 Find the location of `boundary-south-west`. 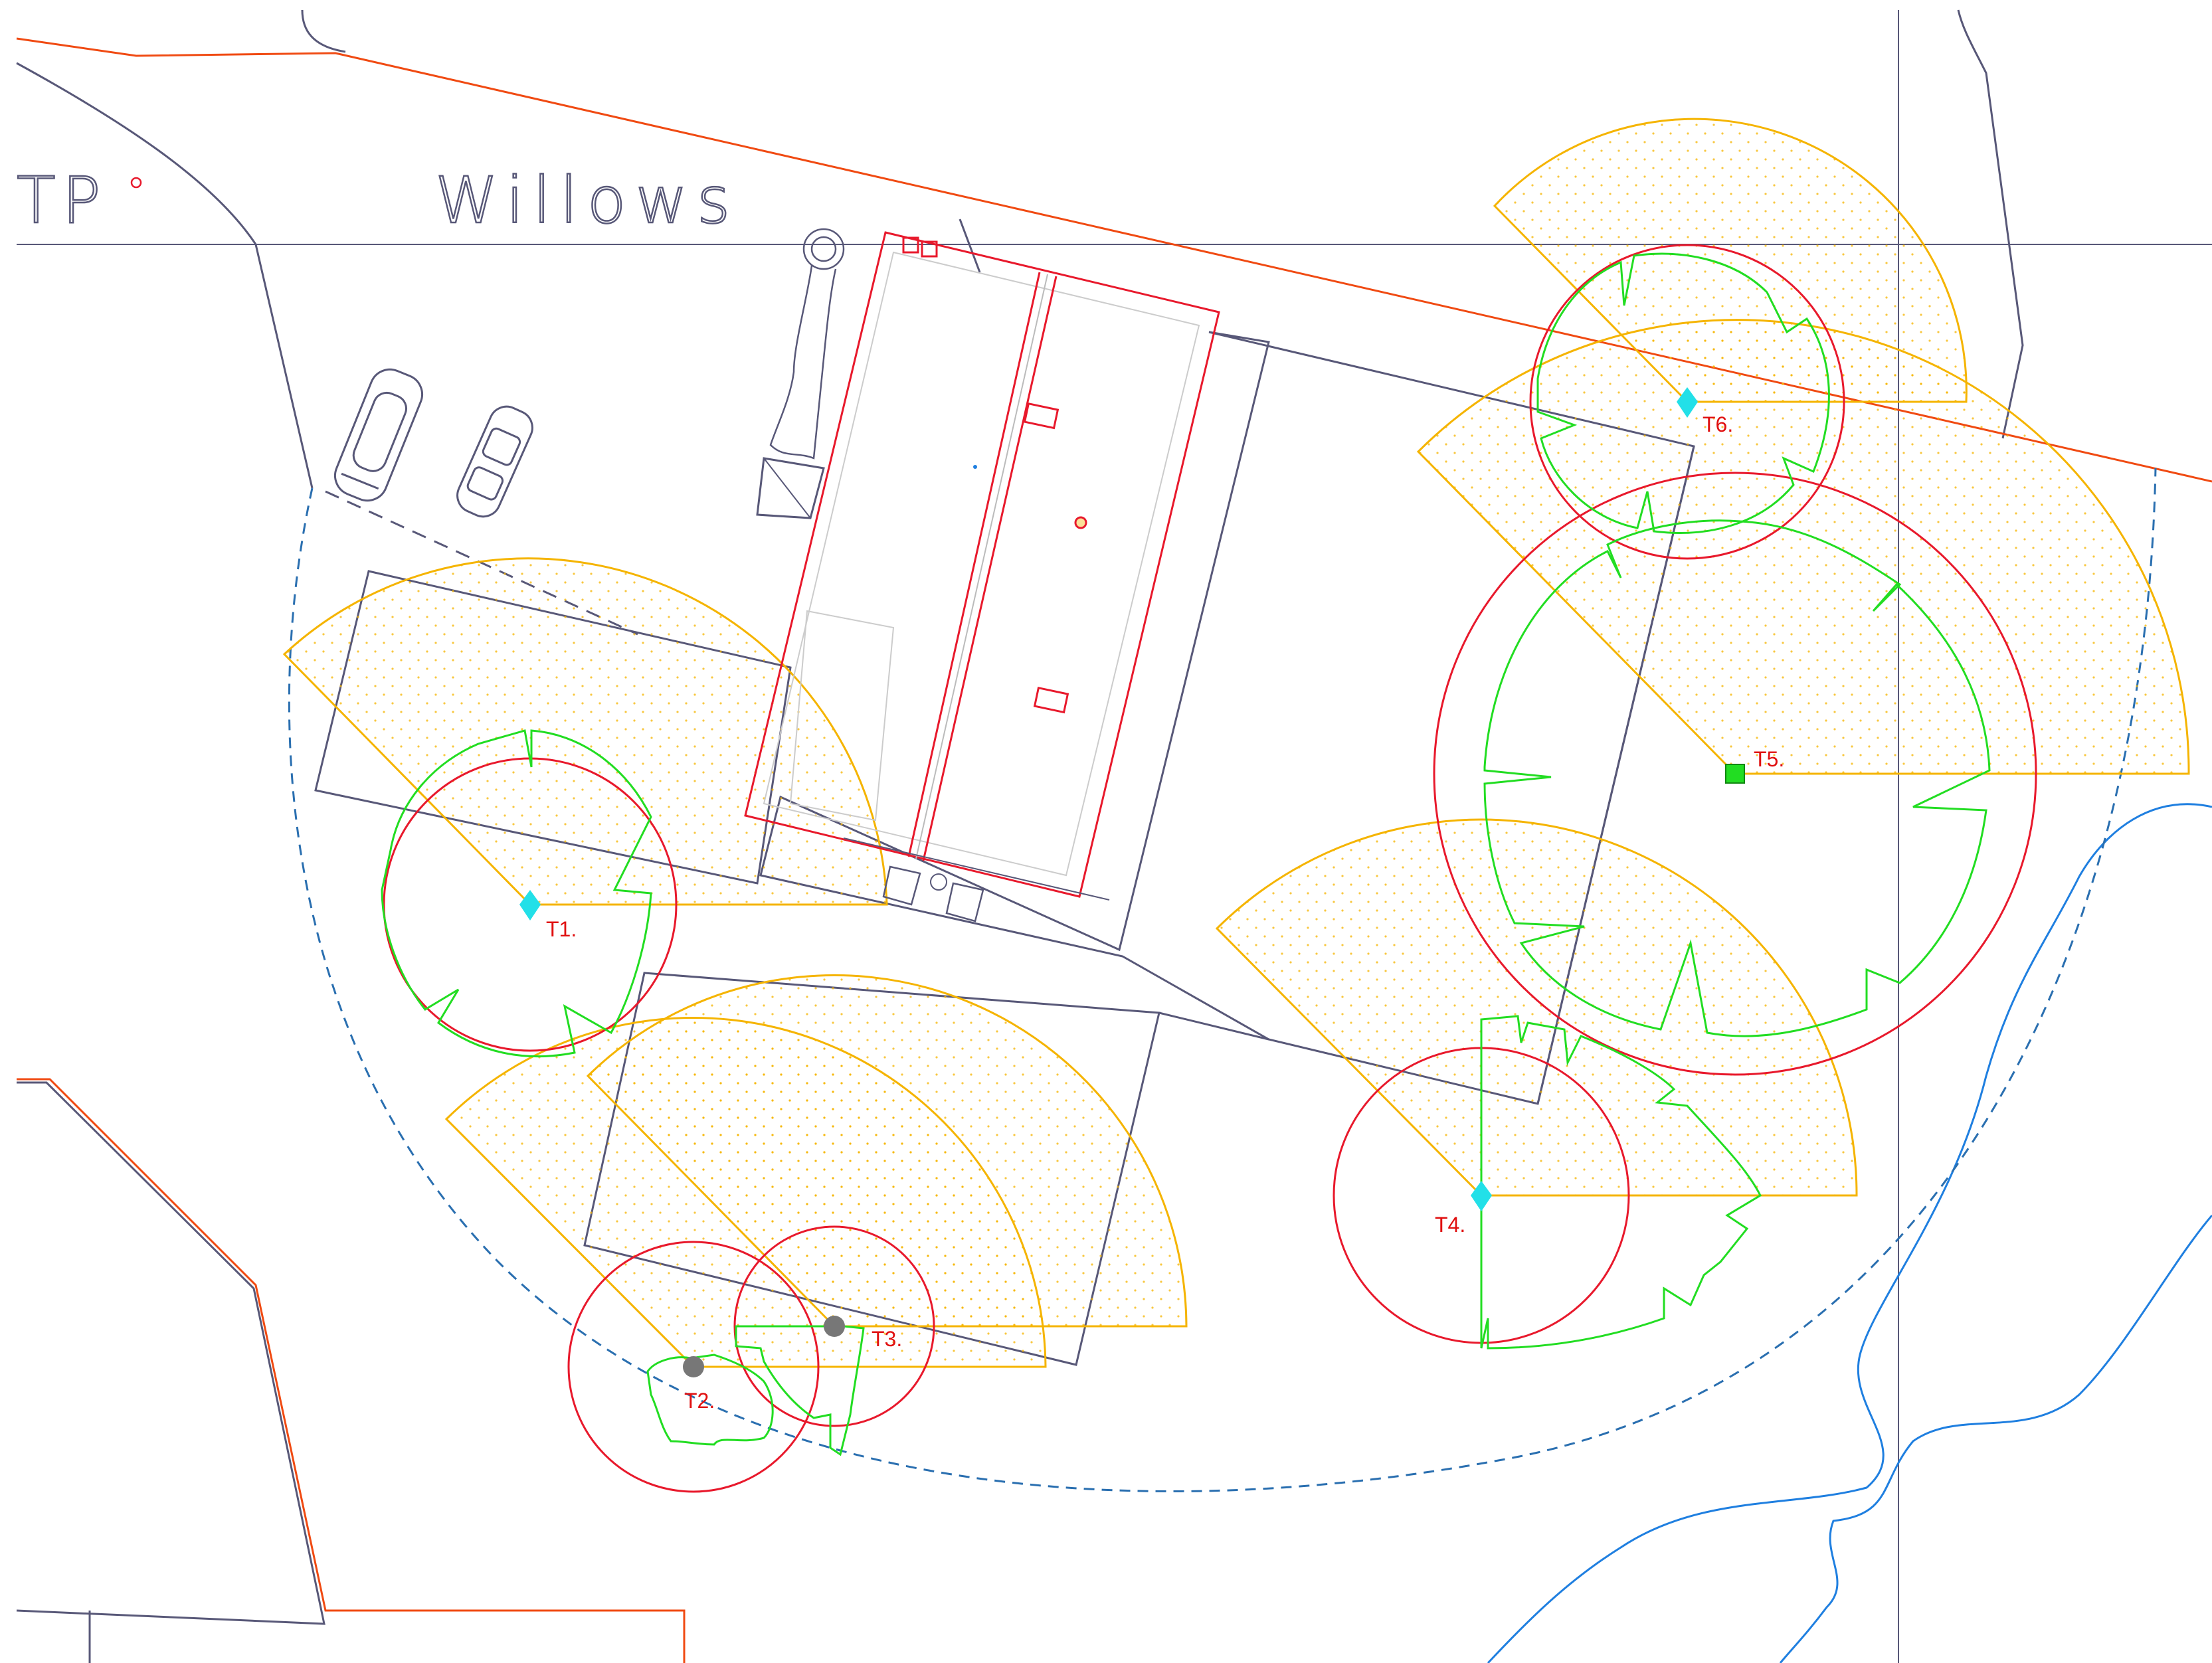

boundary-south-west is located at coordinates (351, 1371).